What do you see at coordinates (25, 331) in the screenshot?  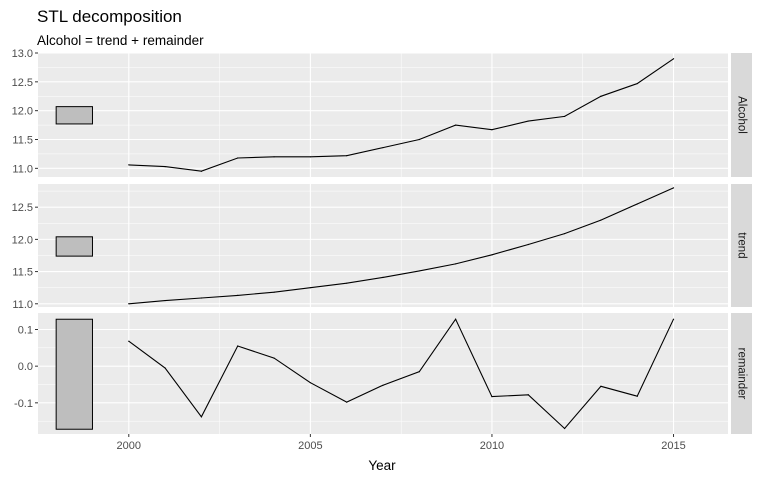 I see `y-tick-label: 0.1` at bounding box center [25, 331].